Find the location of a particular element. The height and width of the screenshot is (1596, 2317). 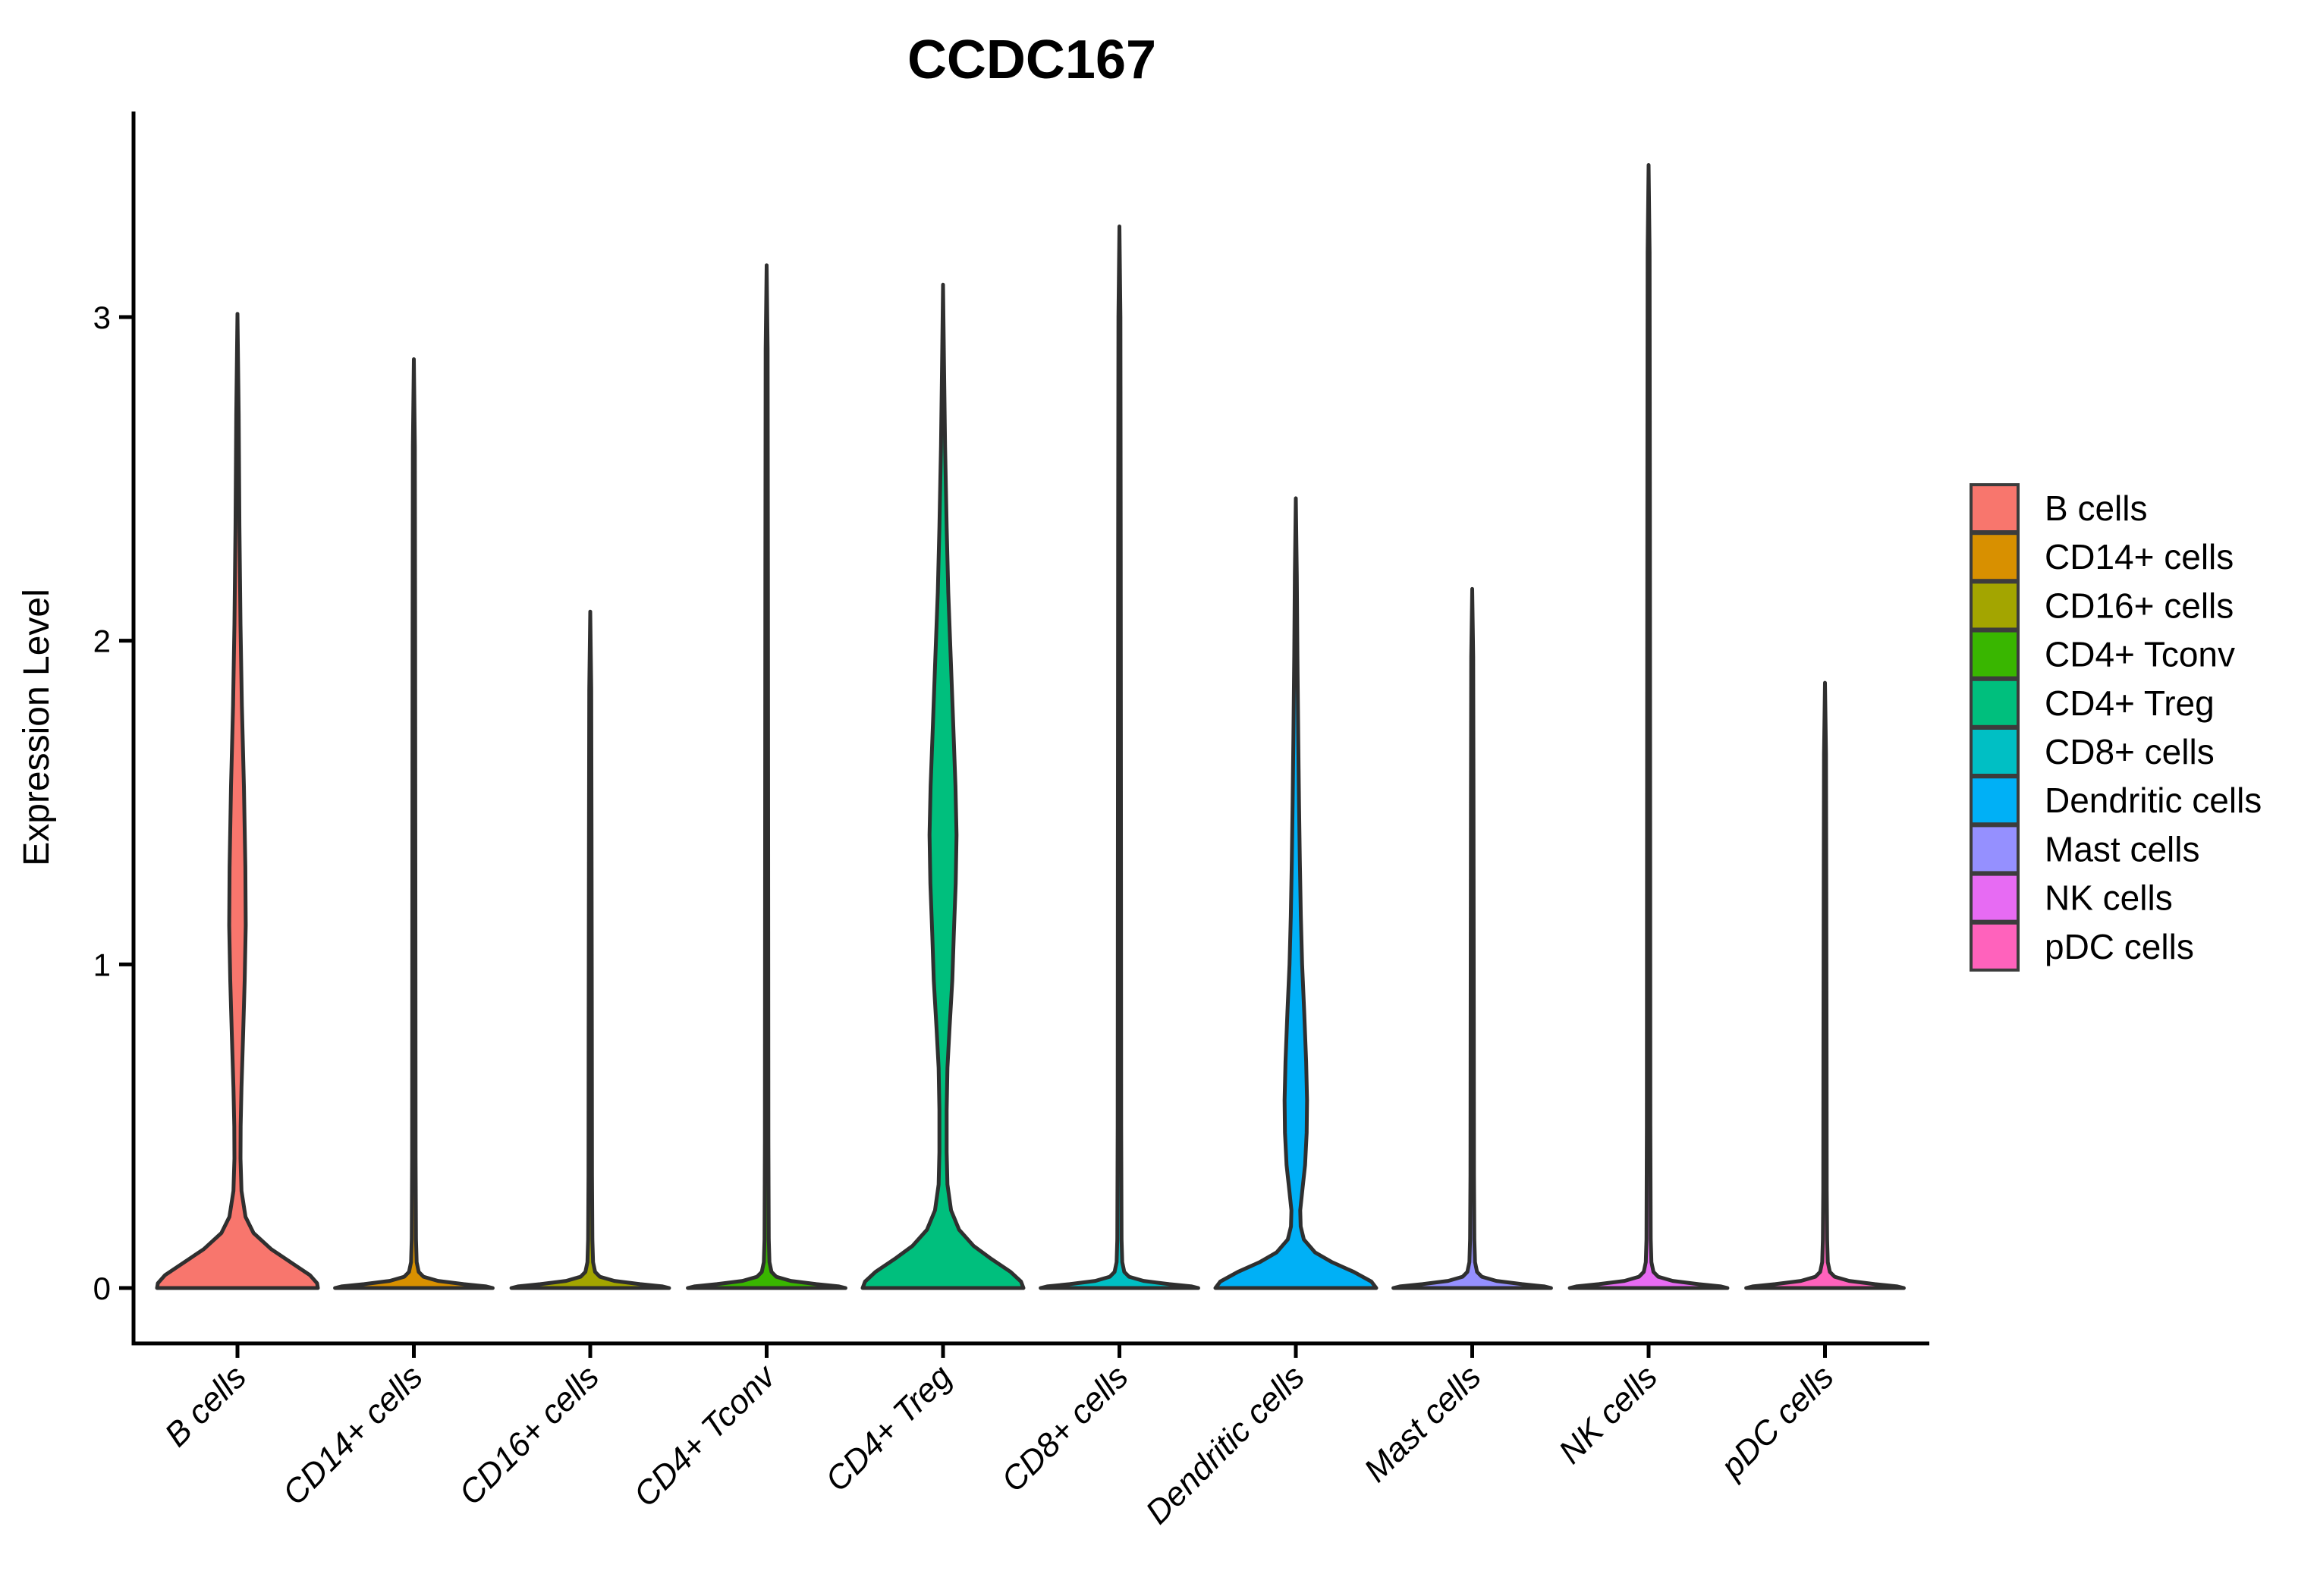

legend-item-cd16-cells: CD16+ cells is located at coordinates (2102, 605).